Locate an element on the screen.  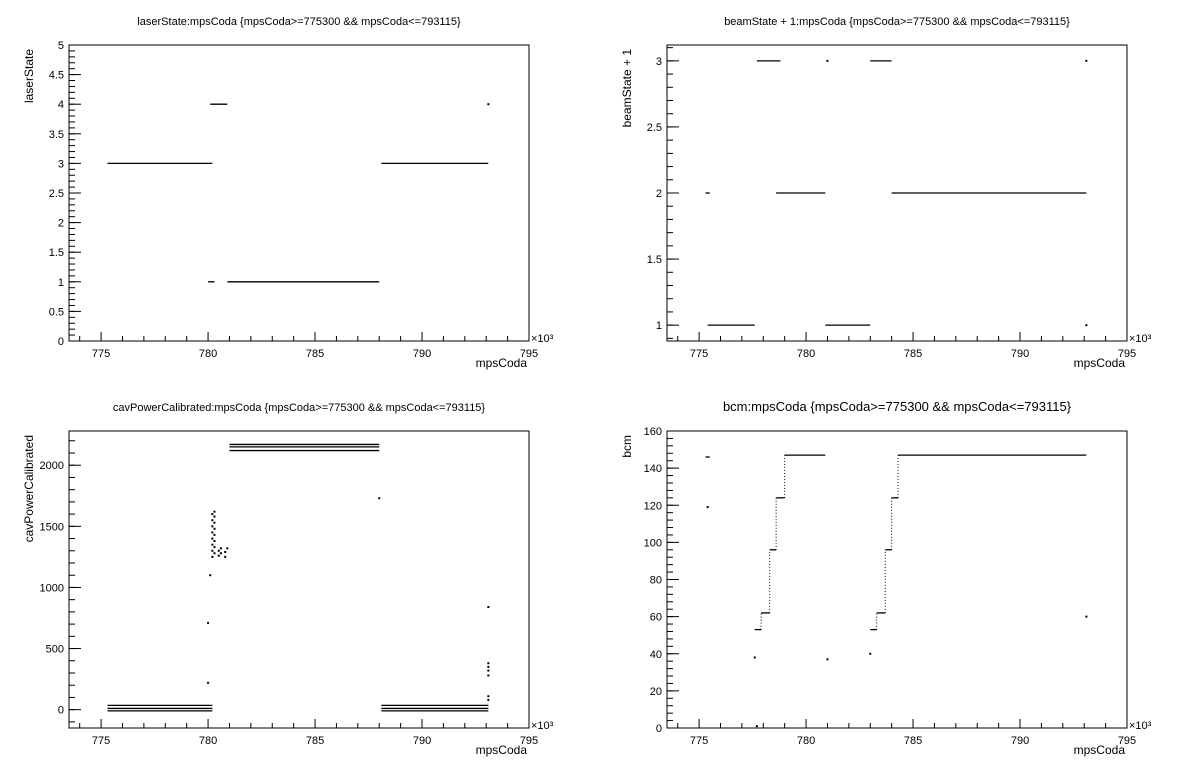
y-tick-label: 60 is located at coordinates (656, 618).